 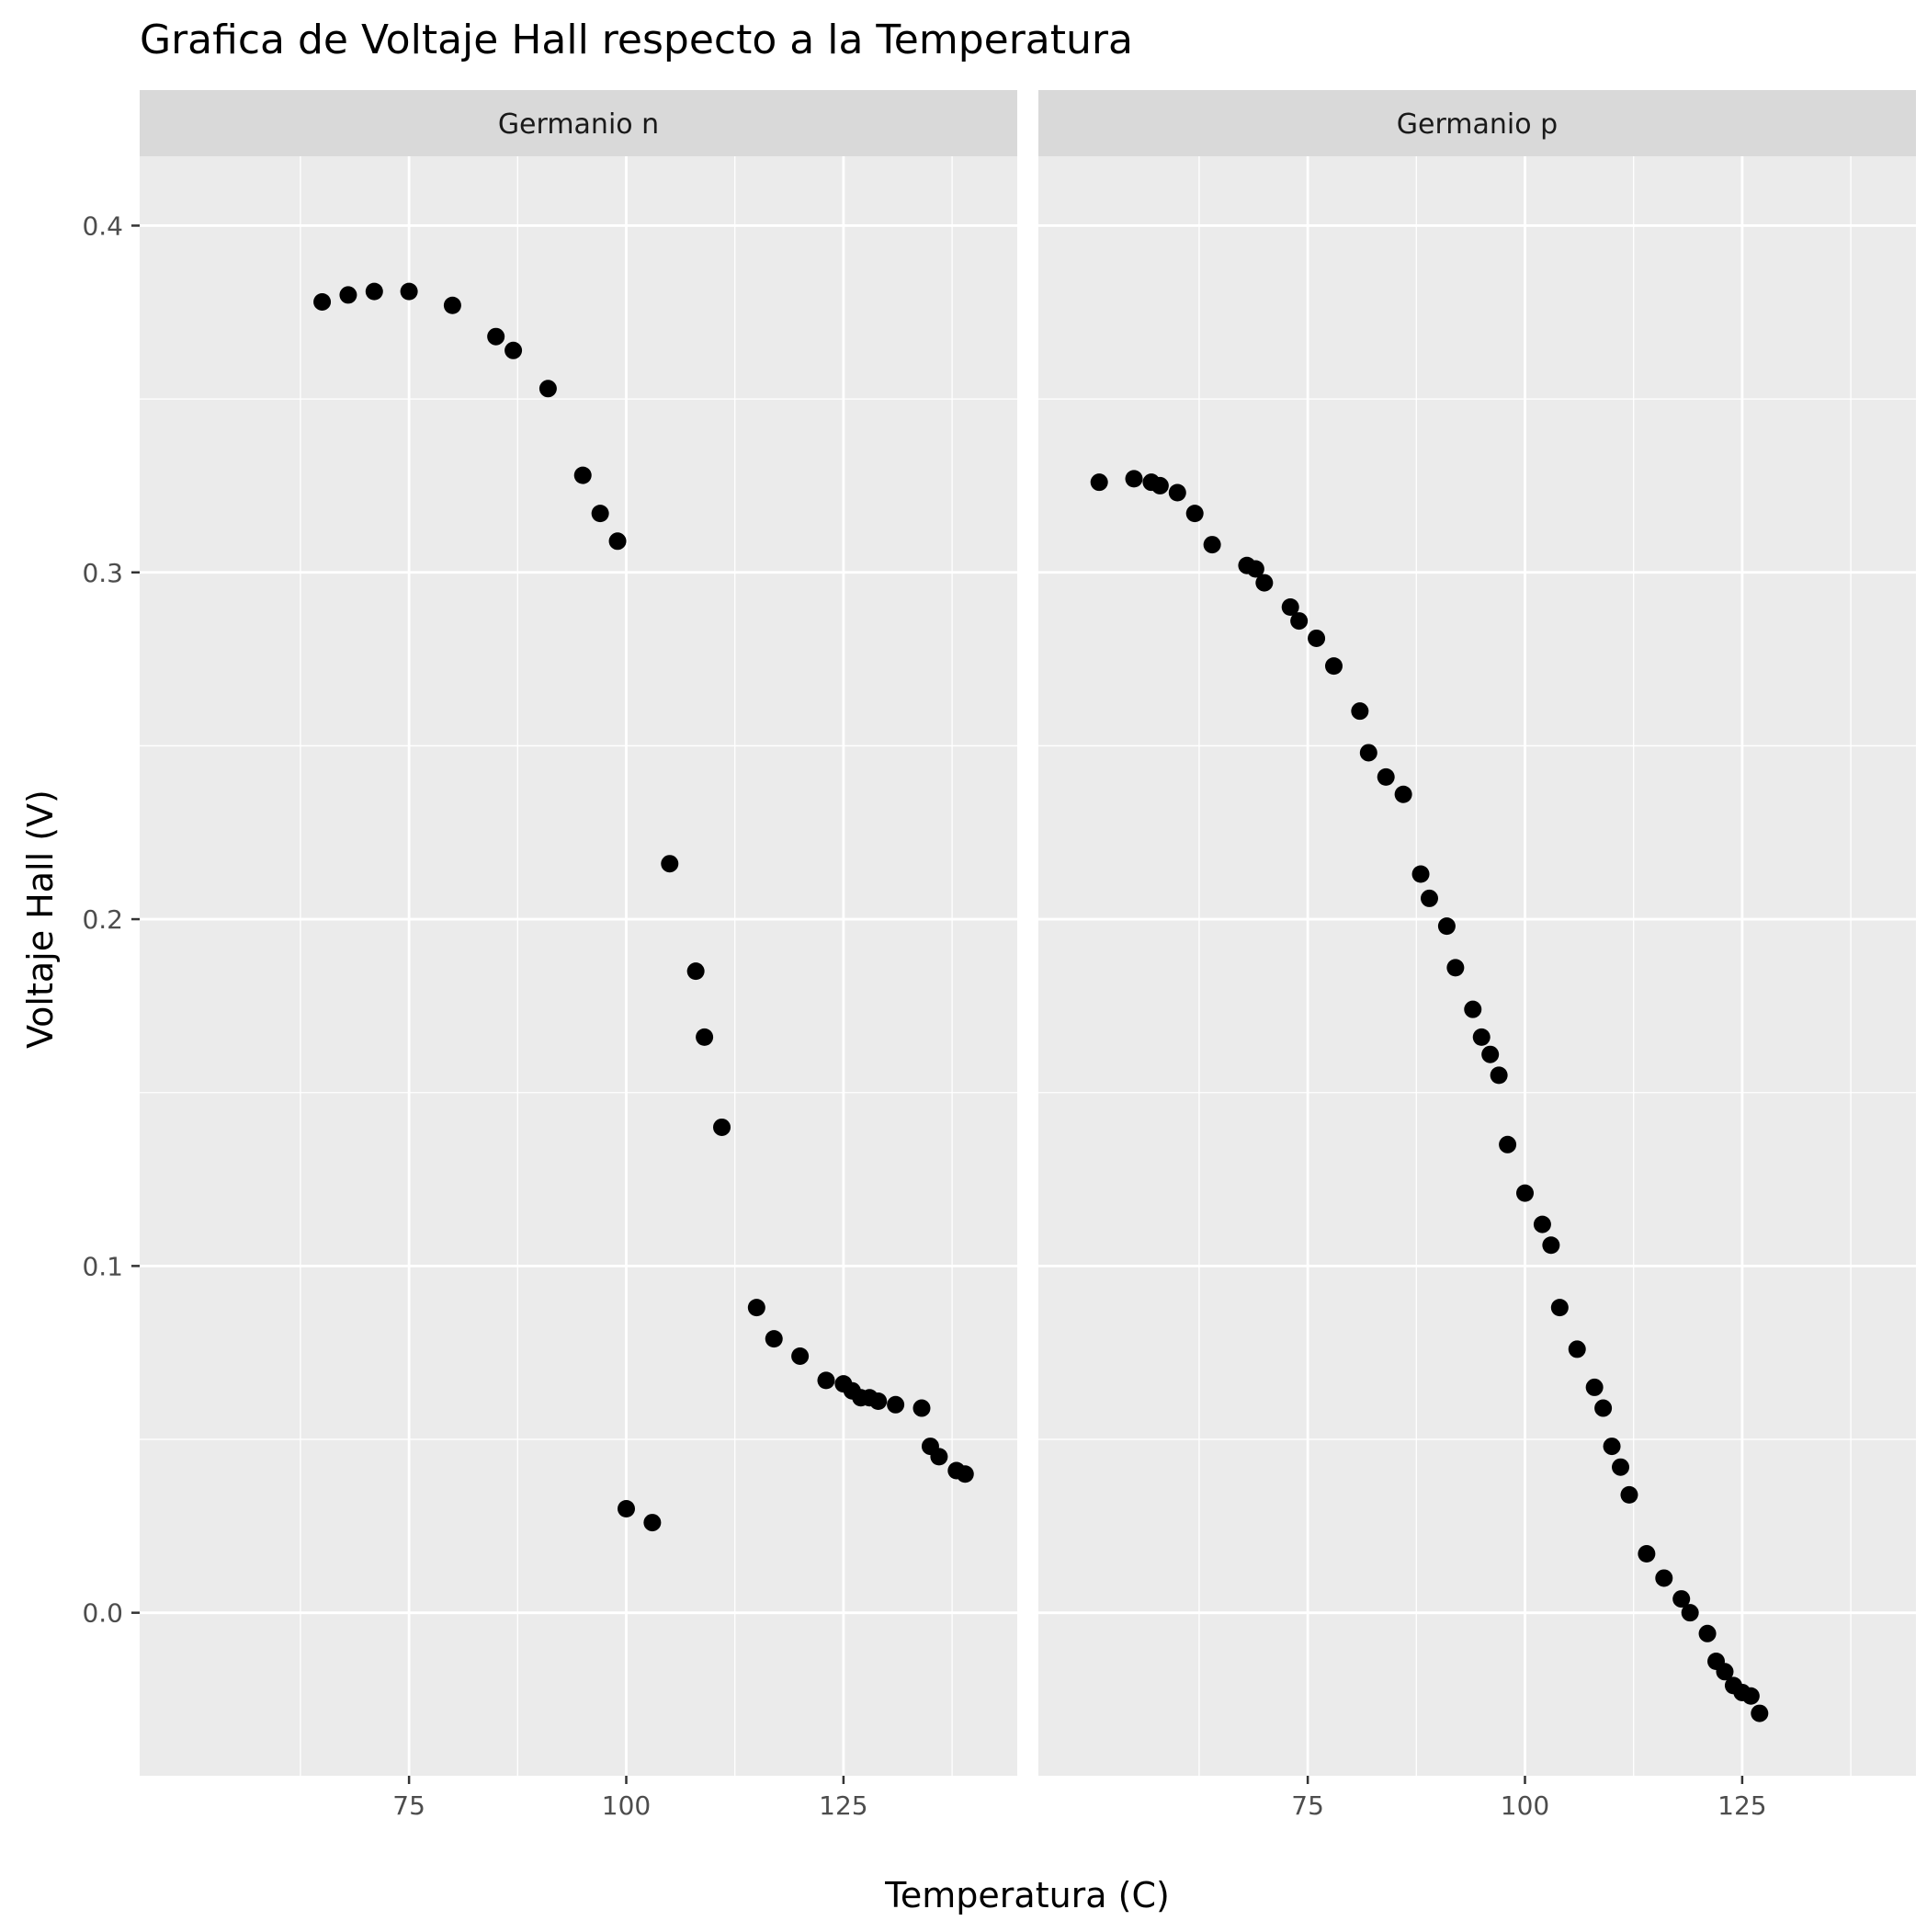 I want to click on y-tick-label: 0.4, so click(x=102, y=226).